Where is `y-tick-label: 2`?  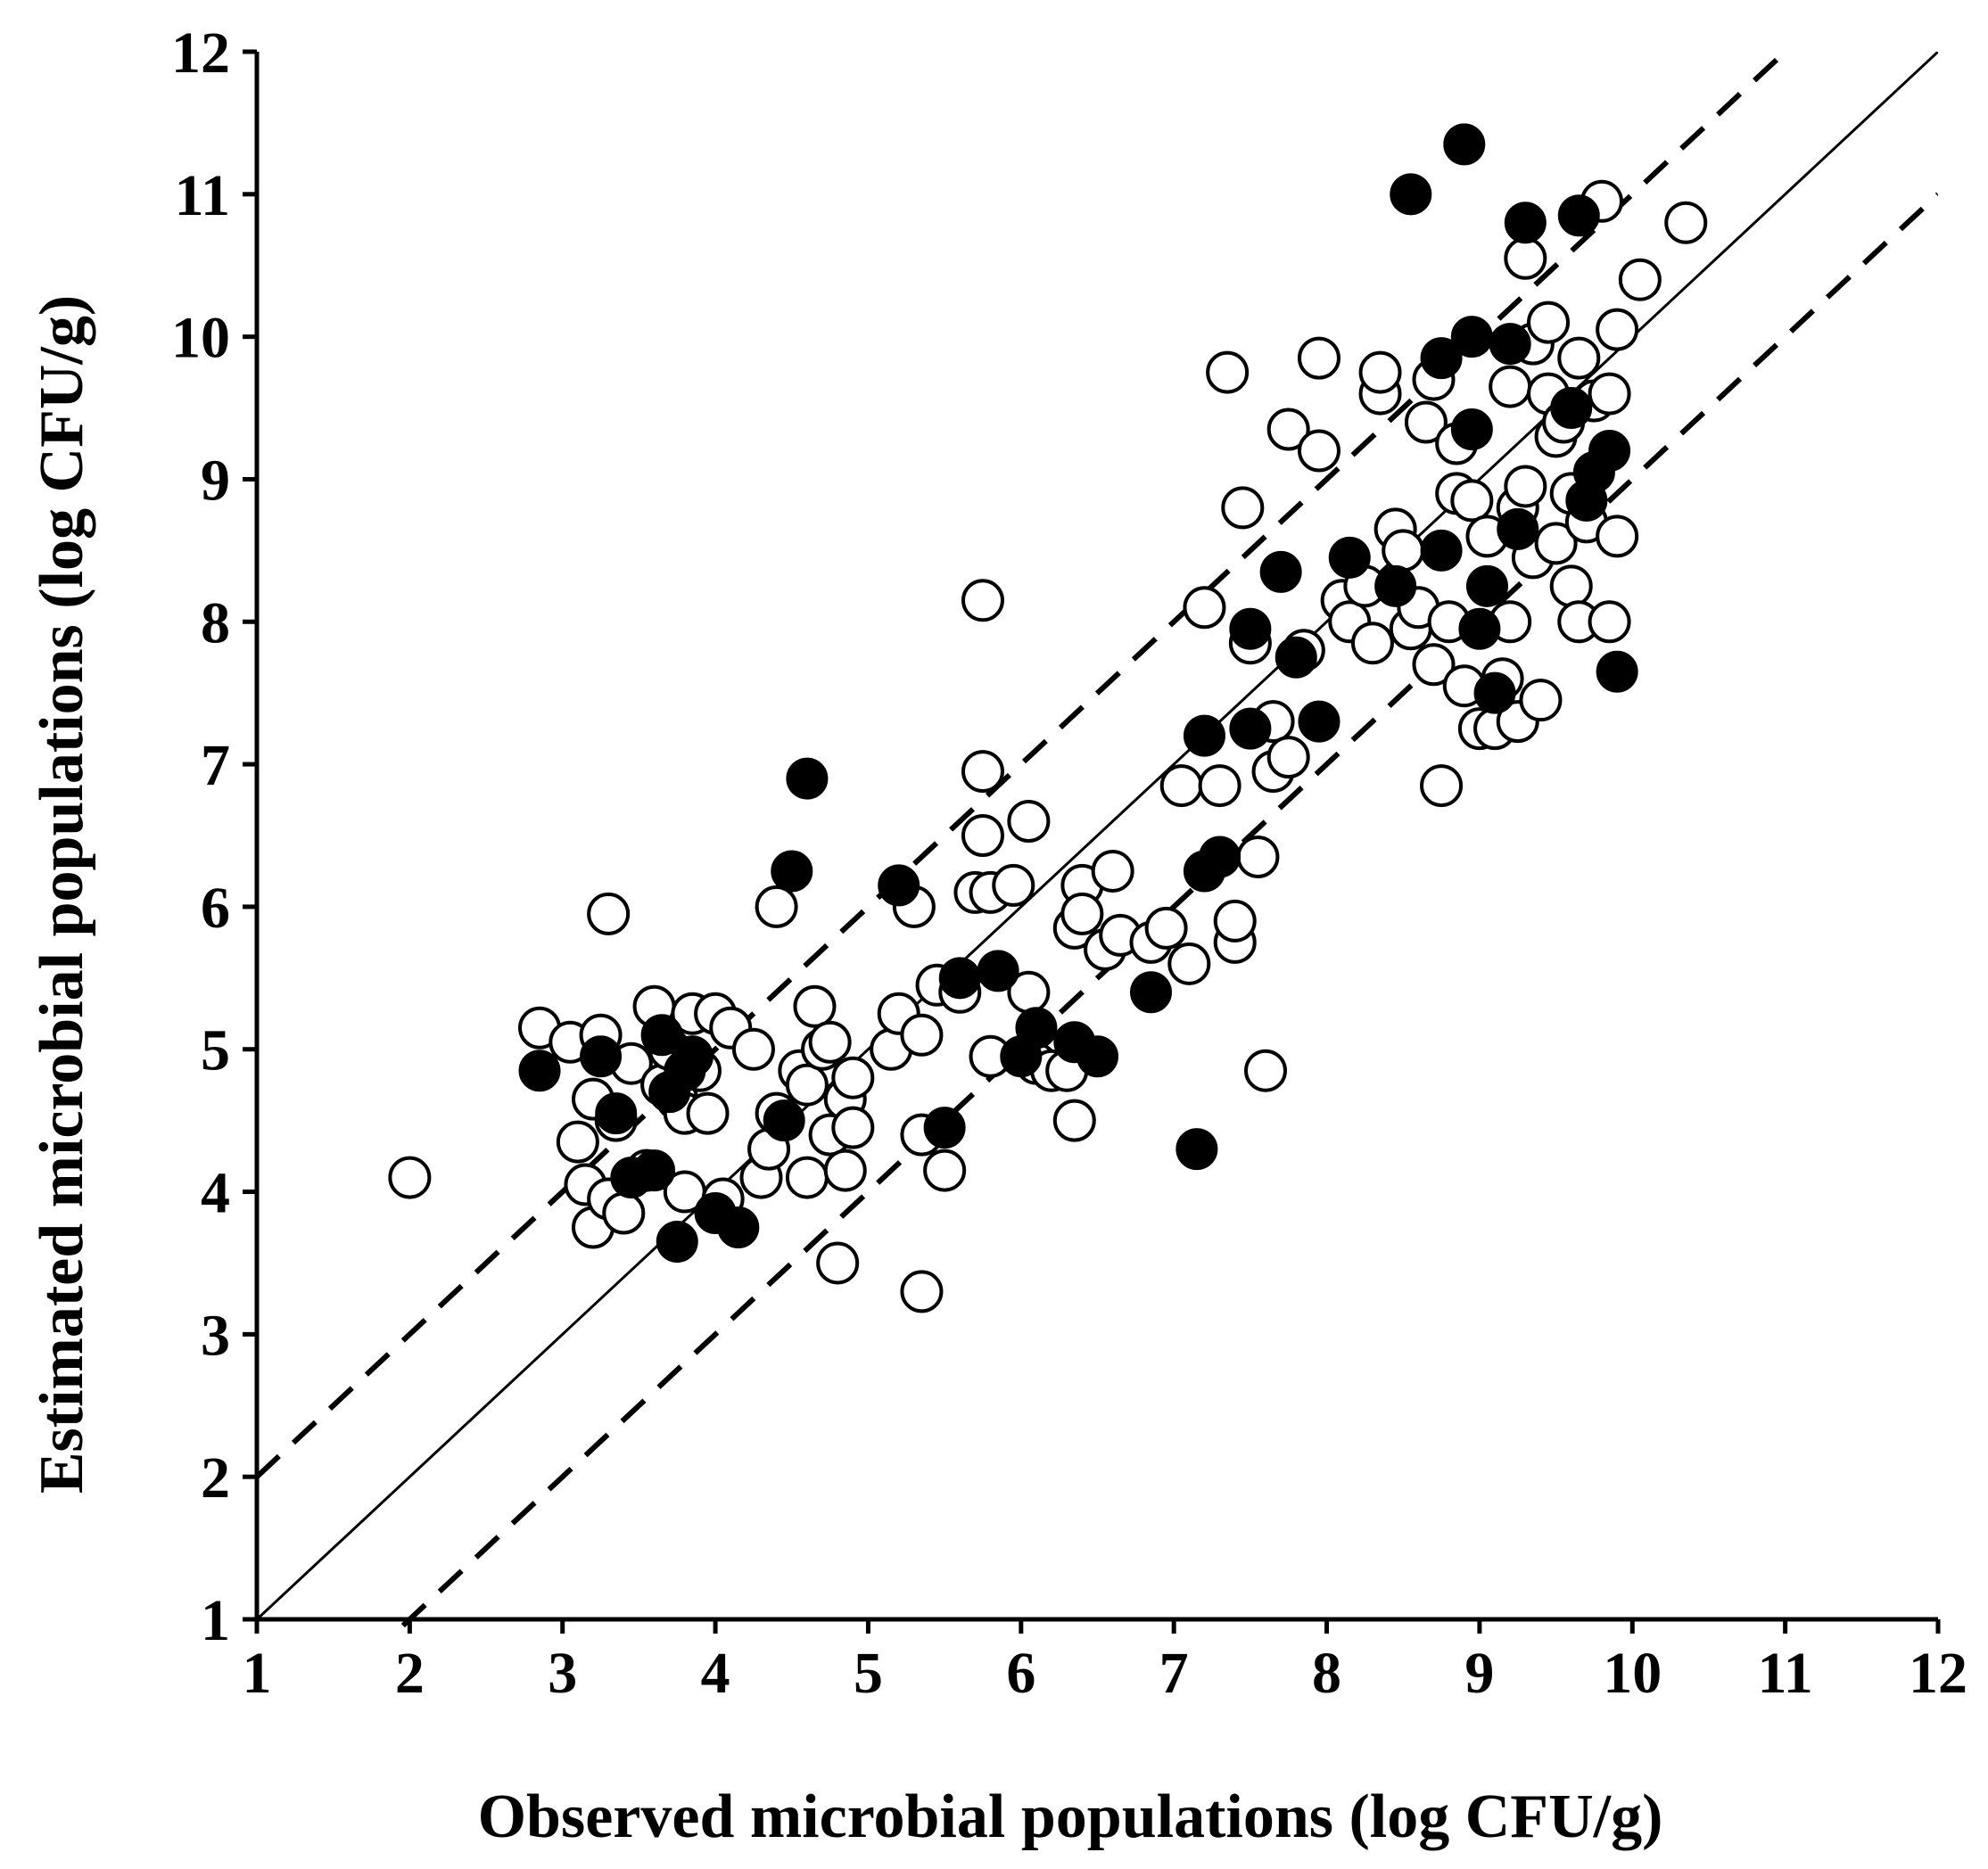 y-tick-label: 2 is located at coordinates (215, 1478).